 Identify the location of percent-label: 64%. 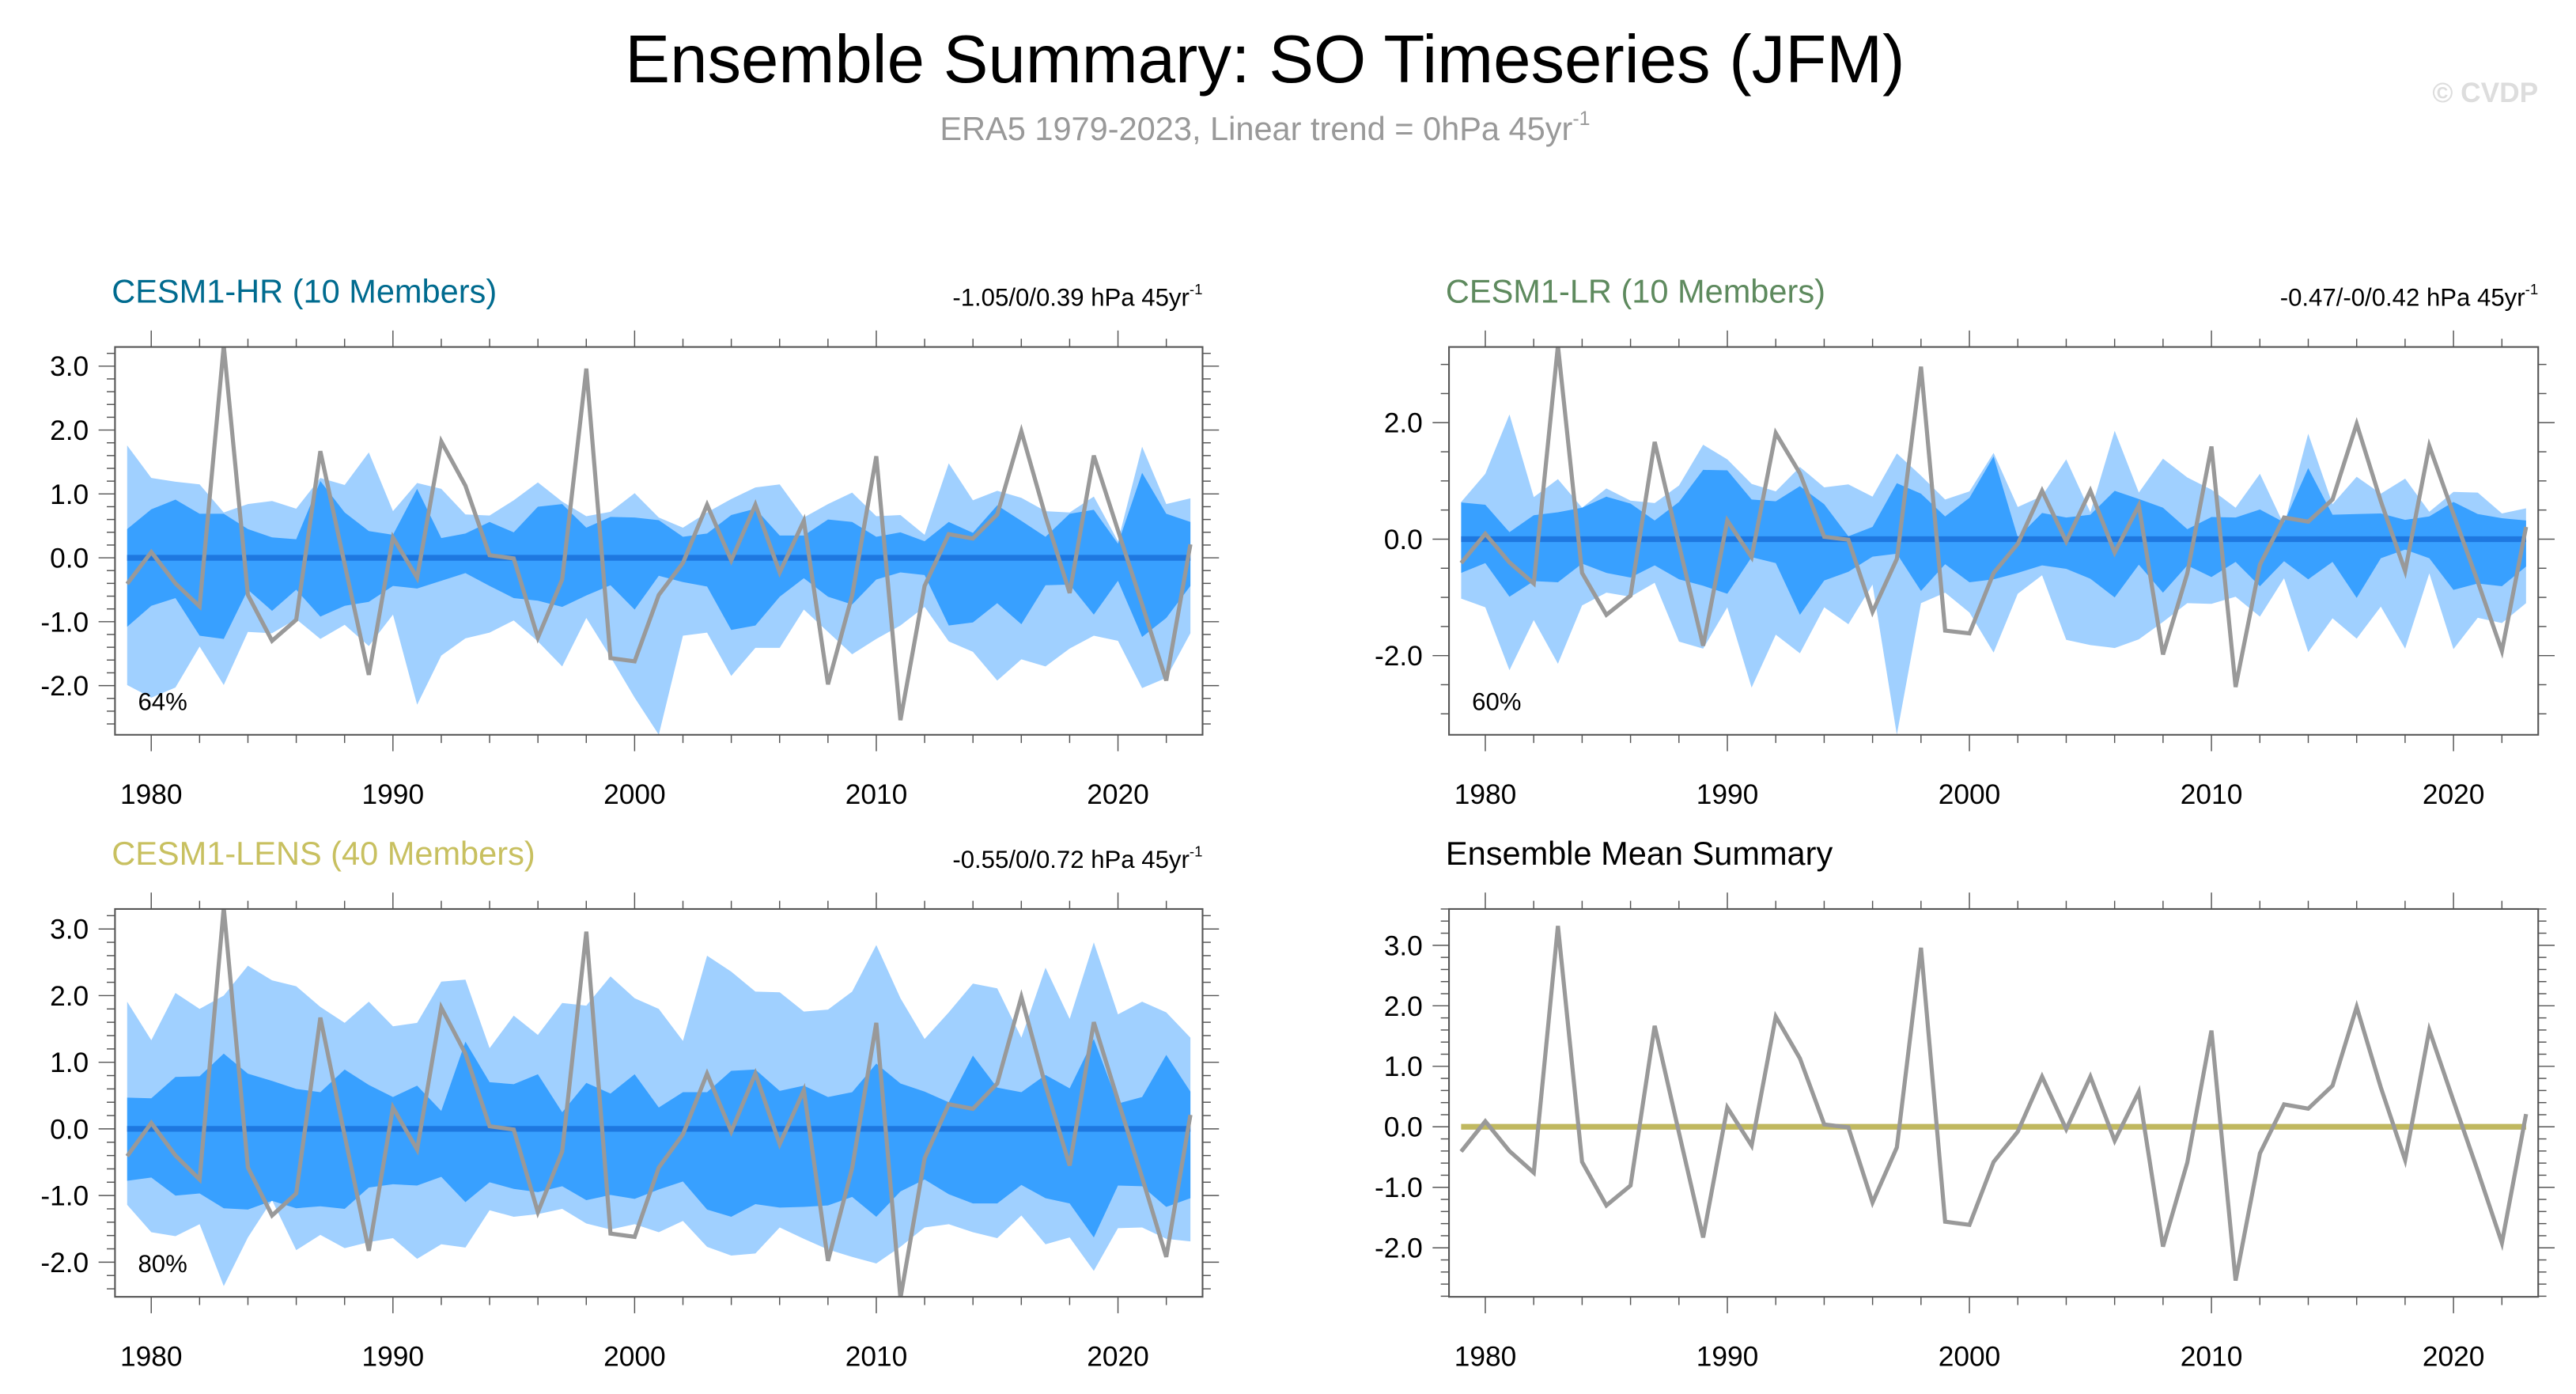
(163, 702).